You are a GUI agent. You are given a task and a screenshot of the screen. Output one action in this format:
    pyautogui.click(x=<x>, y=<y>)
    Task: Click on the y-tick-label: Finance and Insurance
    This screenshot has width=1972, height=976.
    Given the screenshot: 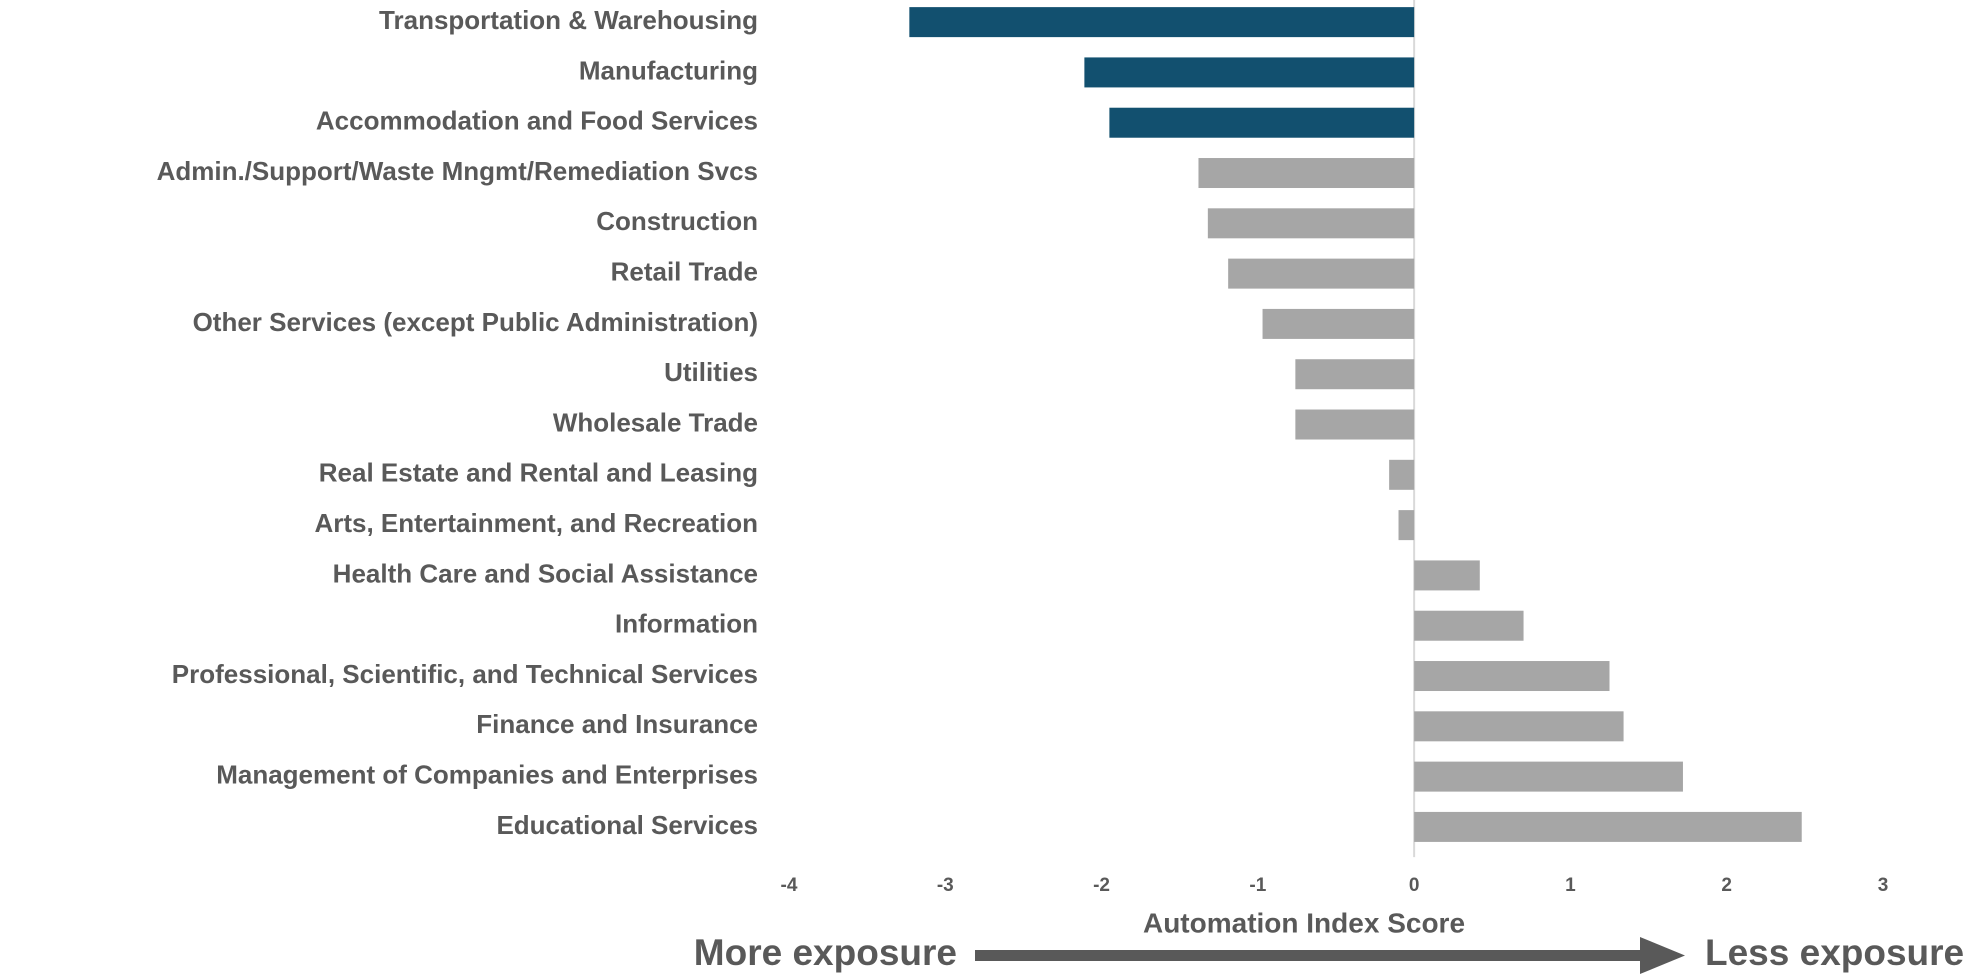 What is the action you would take?
    pyautogui.click(x=617, y=724)
    